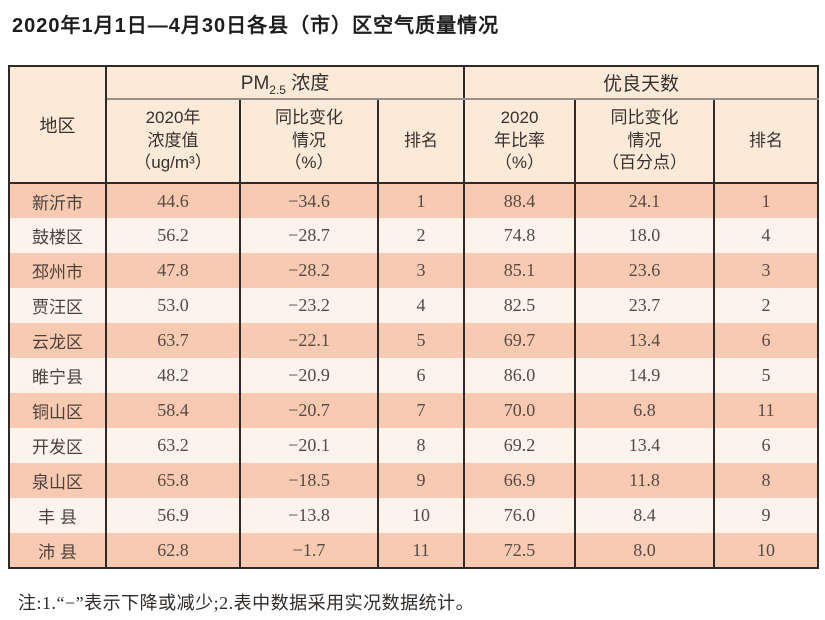 Image resolution: width=825 pixels, height=620 pixels. I want to click on table-row: 贾汪区 53.0 −23.2 4 82.5 23.7 2, so click(414, 305).